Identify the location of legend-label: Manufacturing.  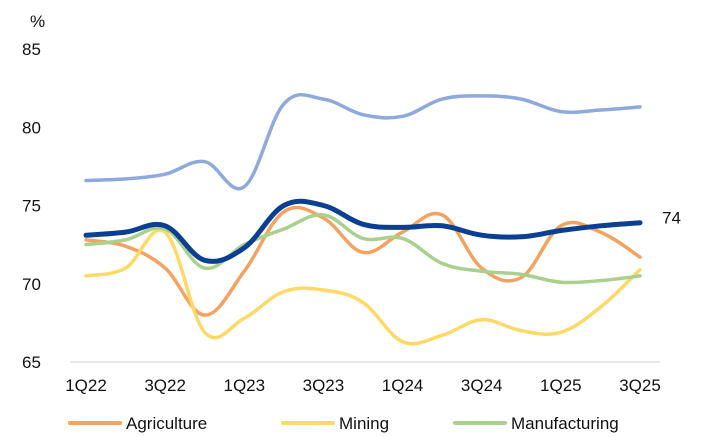
(565, 423).